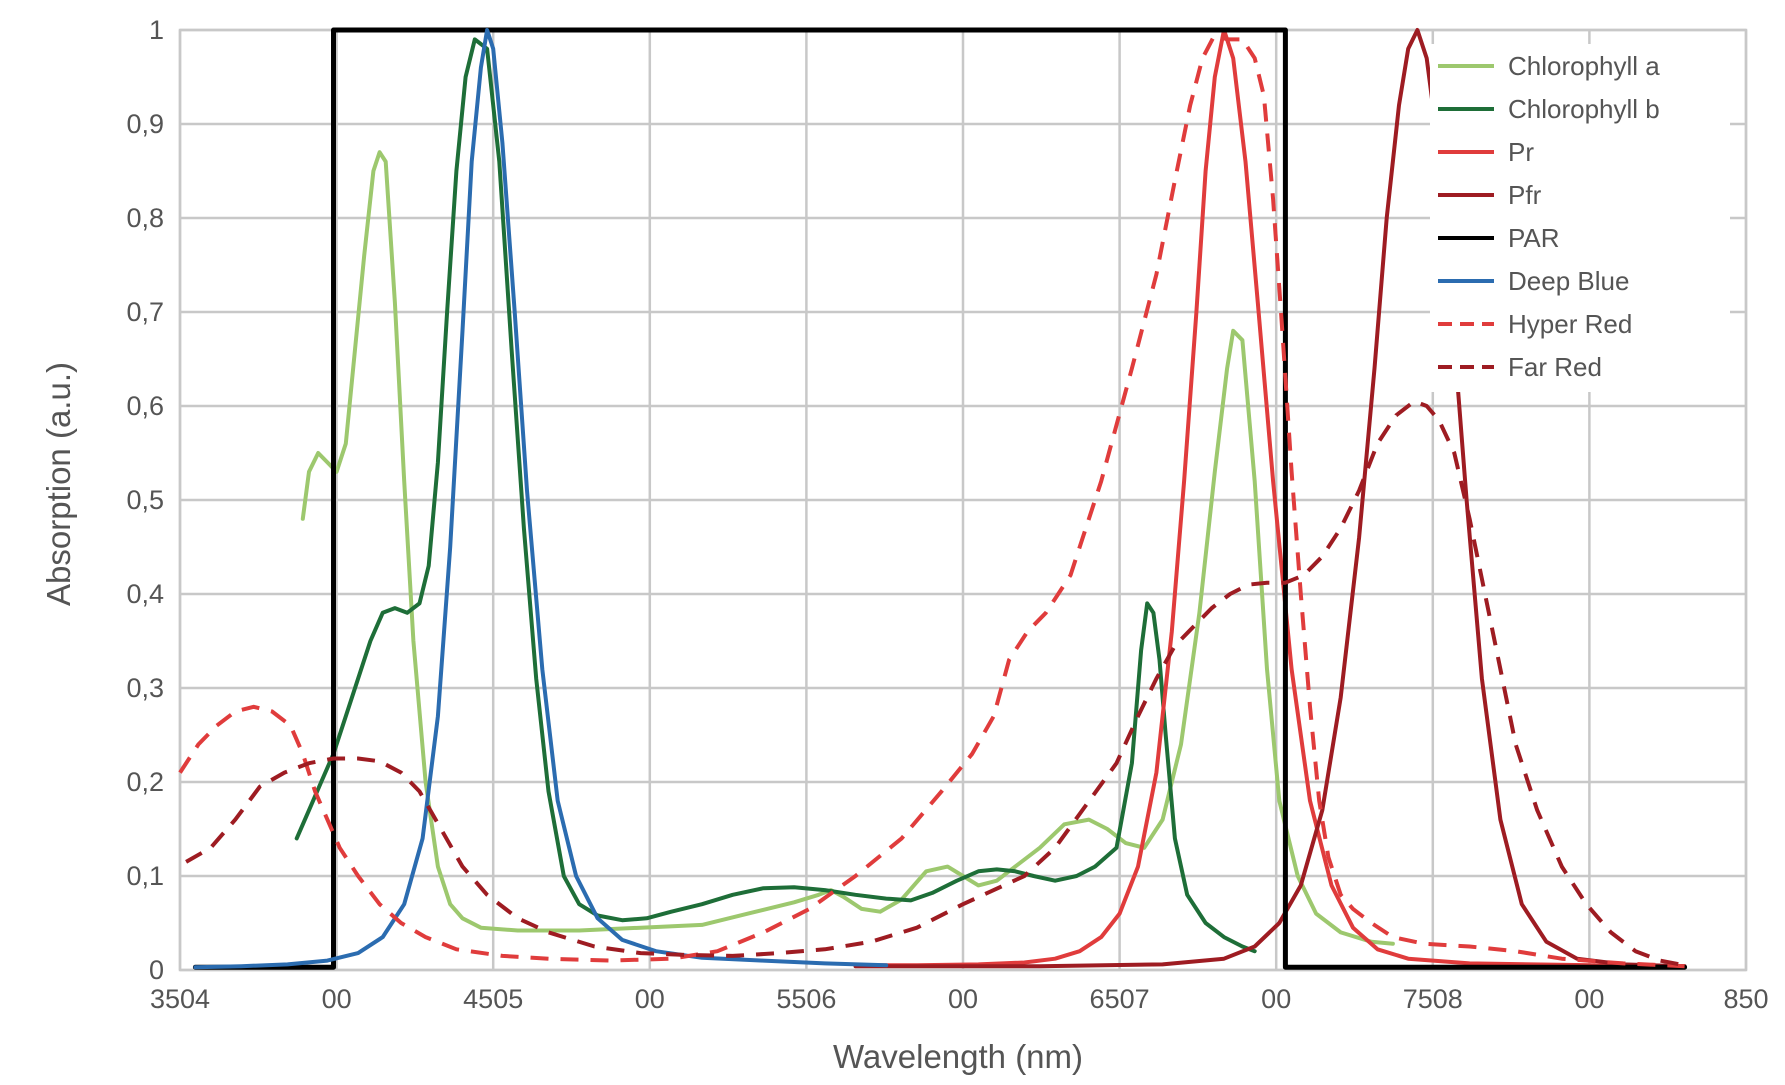 The image size is (1785, 1085). I want to click on legend-label: Chlorophyll b, so click(1584, 109).